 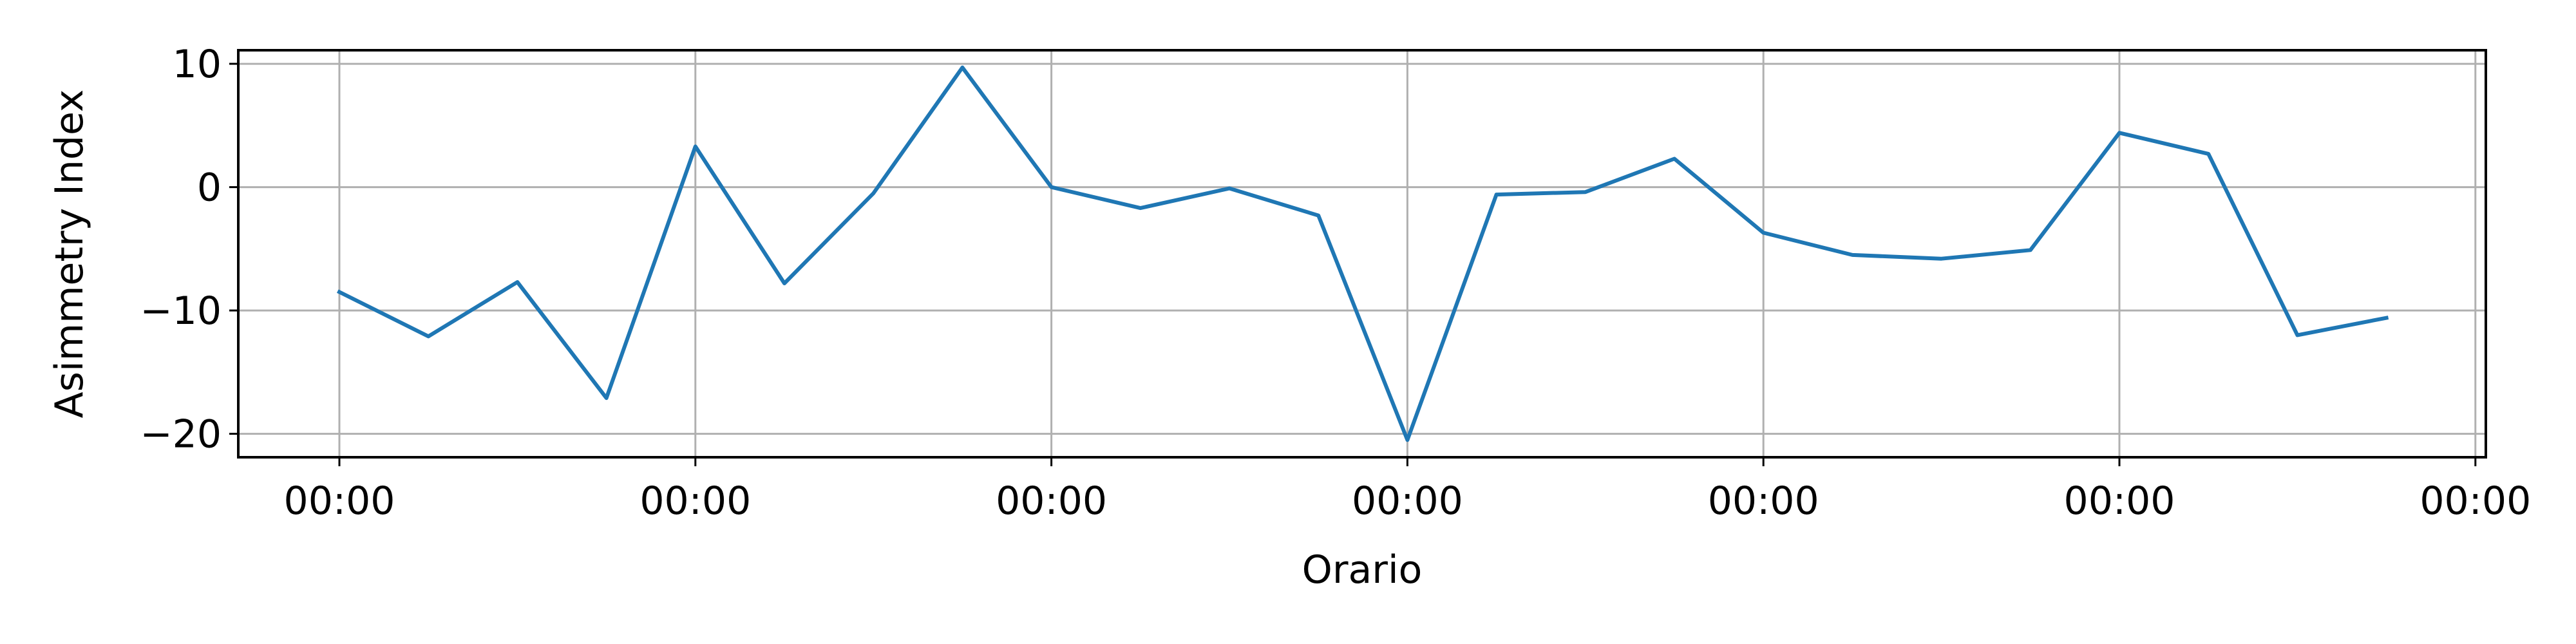 What do you see at coordinates (69, 255) in the screenshot?
I see `y-axis-title: Asimmetry Index` at bounding box center [69, 255].